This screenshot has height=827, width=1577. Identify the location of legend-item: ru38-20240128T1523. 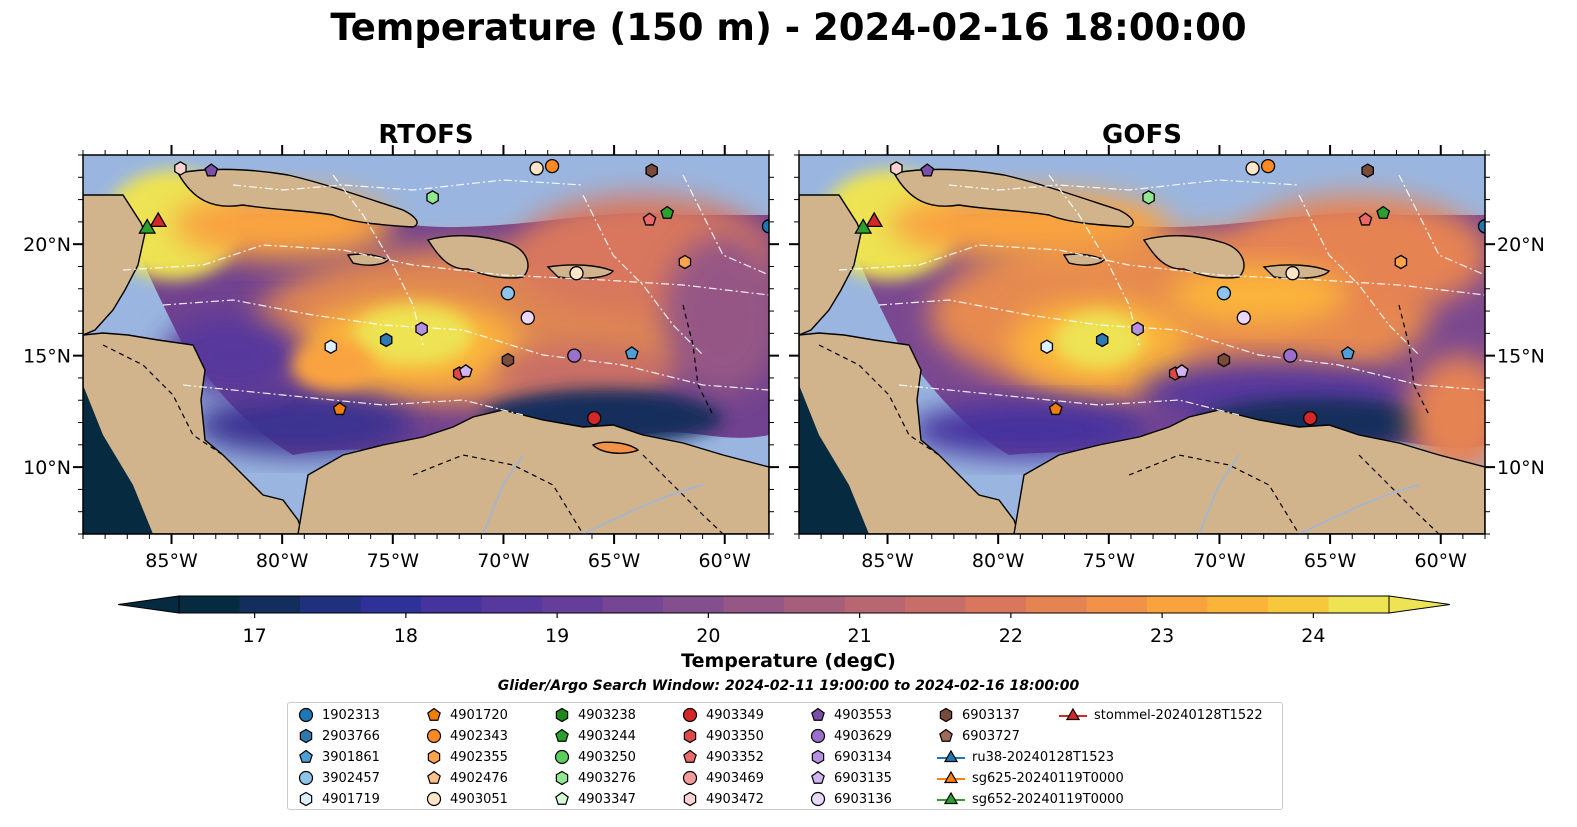
(1025, 757).